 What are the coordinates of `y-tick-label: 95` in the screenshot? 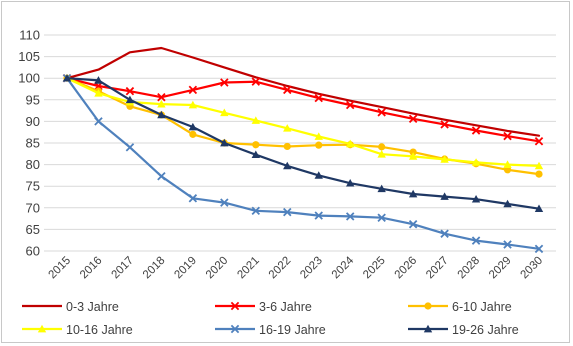 It's located at (33, 99).